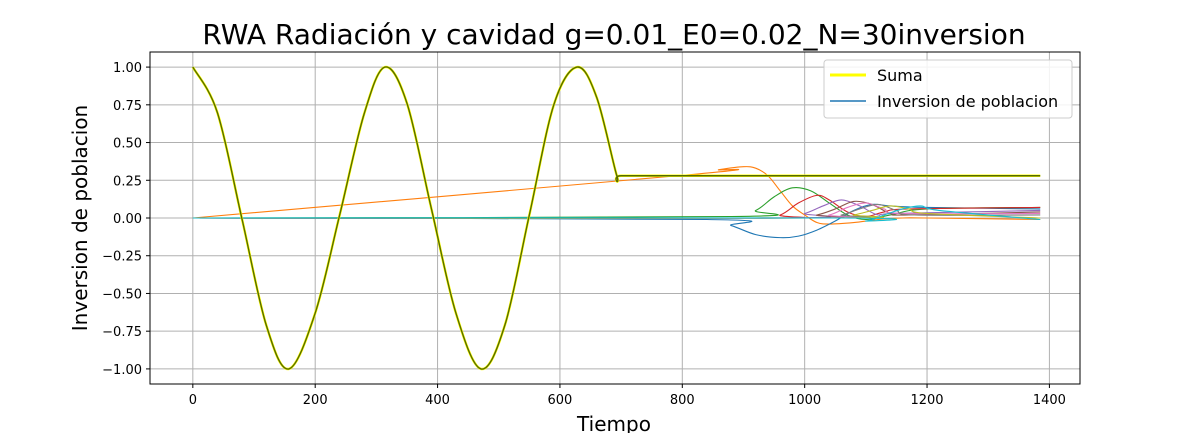 The width and height of the screenshot is (1200, 433). What do you see at coordinates (613, 422) in the screenshot?
I see `x-axis-label: Tiempo` at bounding box center [613, 422].